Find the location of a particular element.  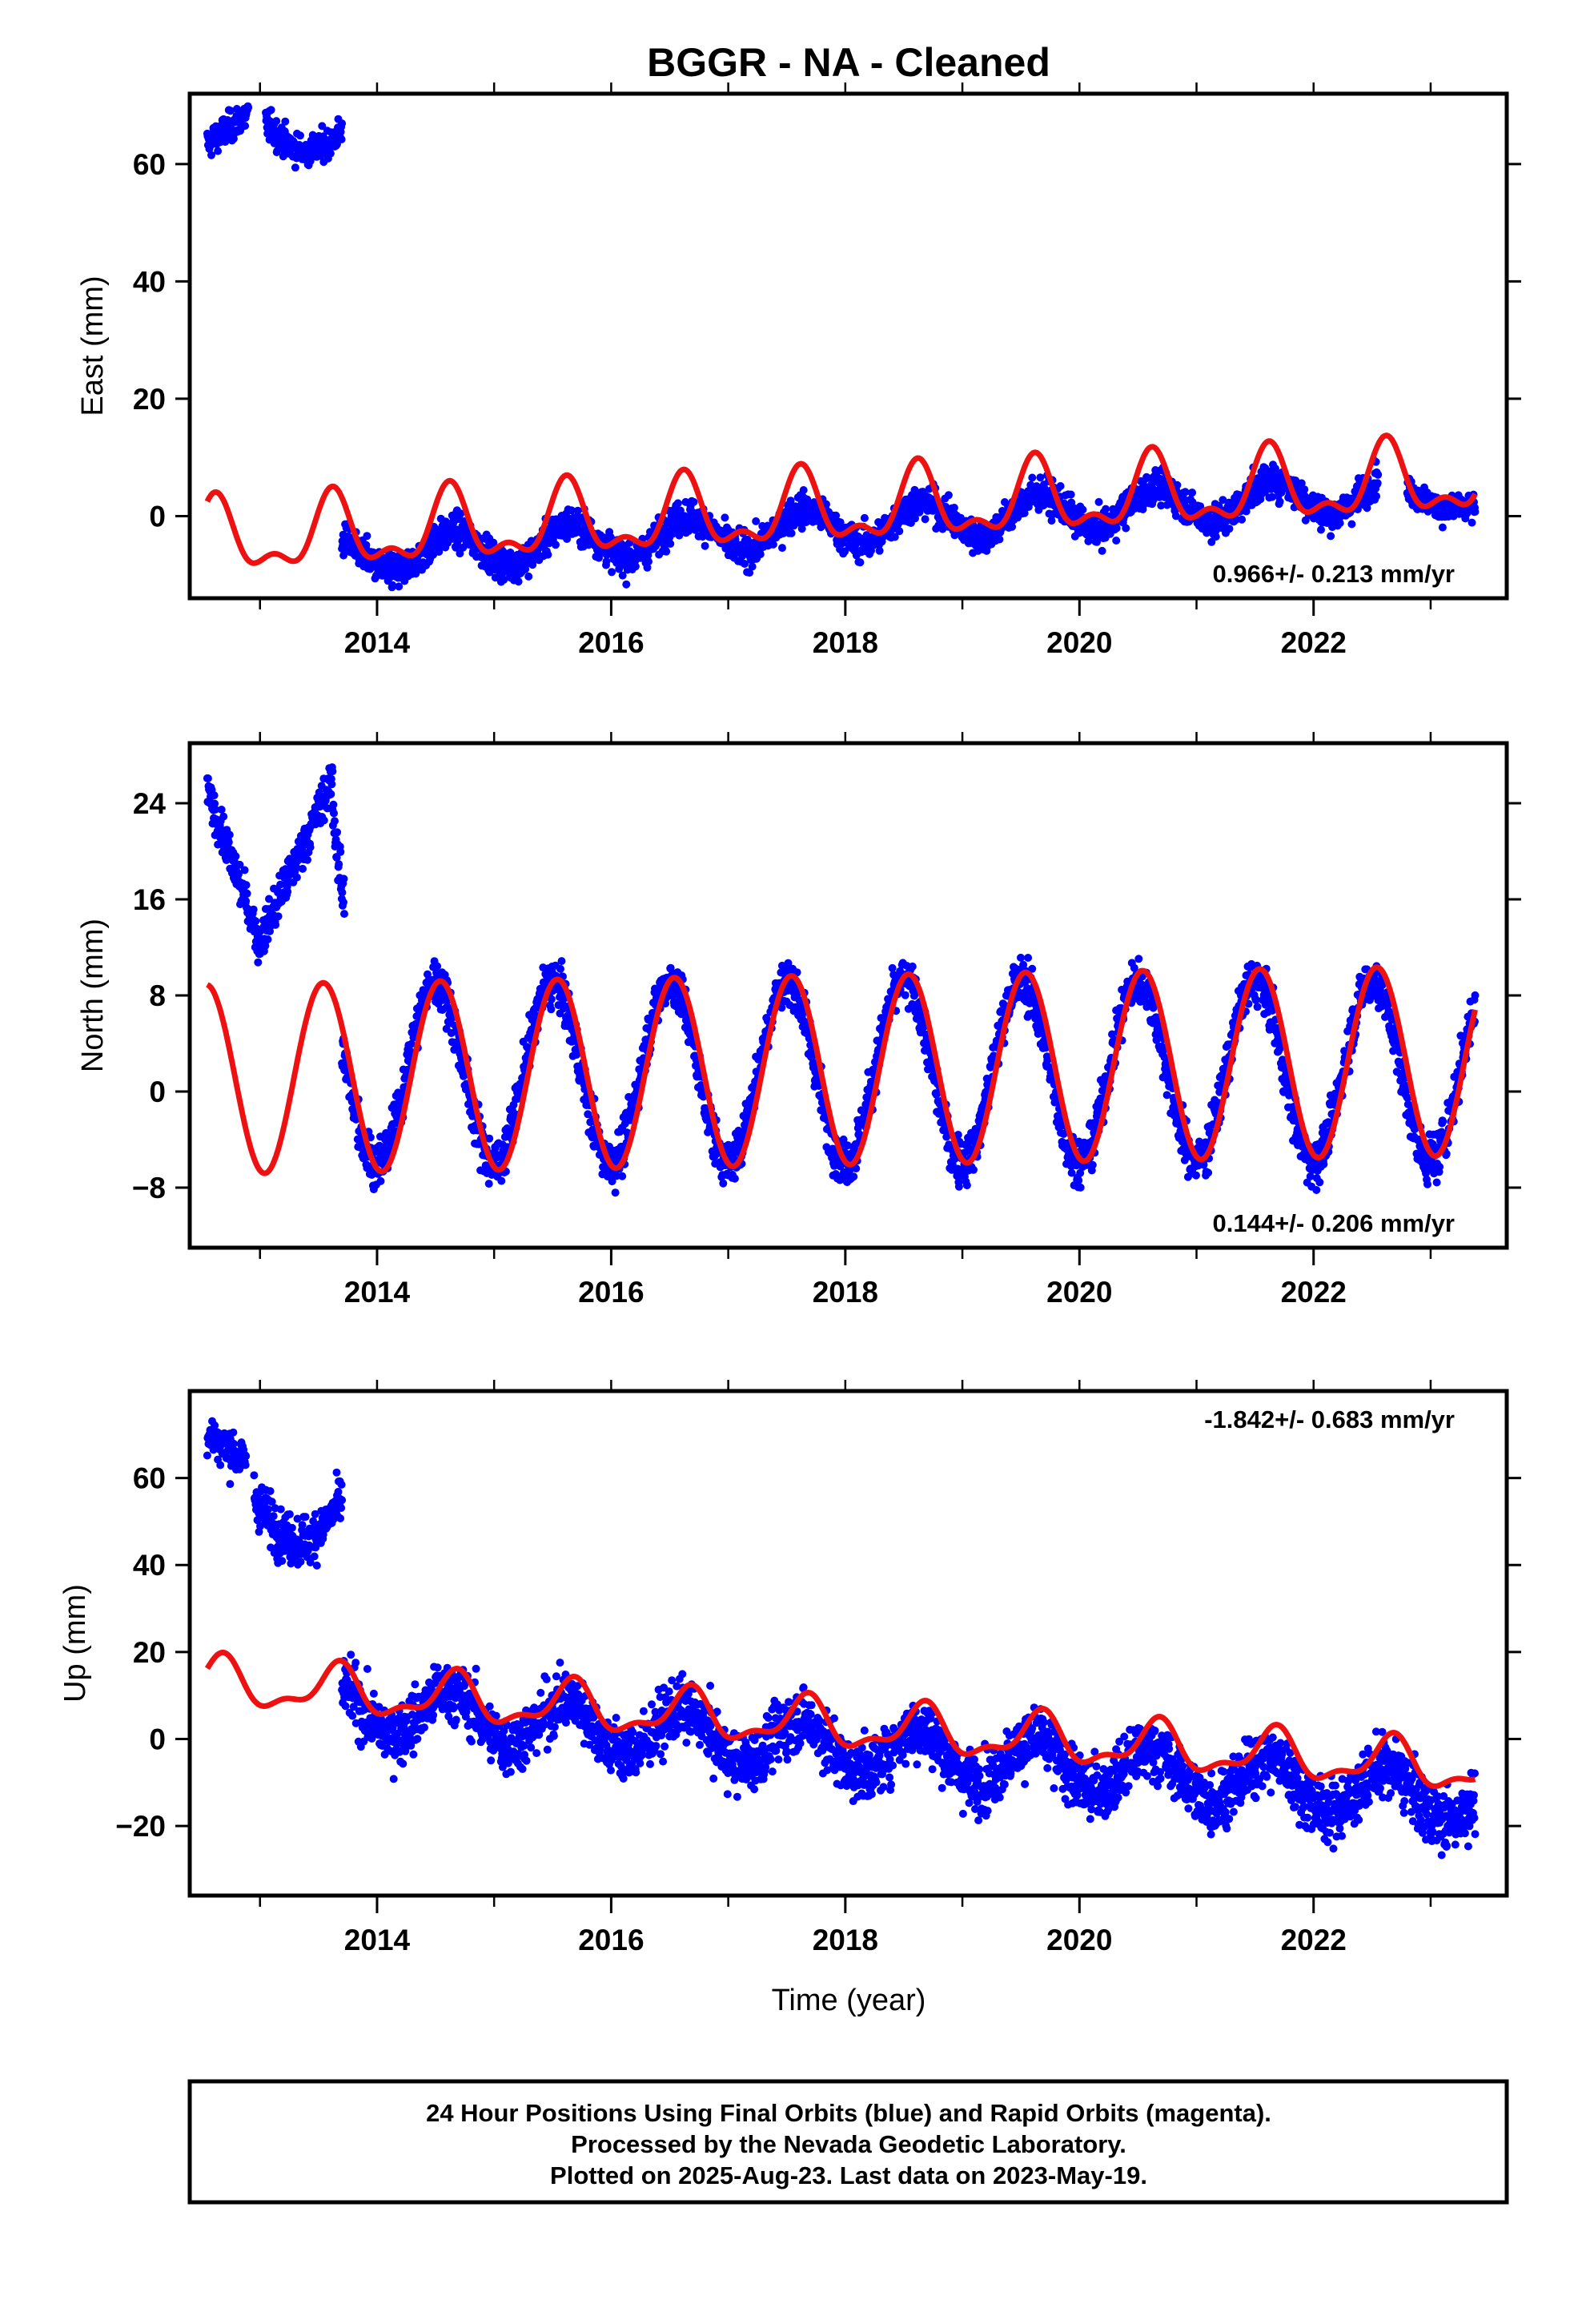

east-rate-label: 0.966+/- 0.213 mm/yr is located at coordinates (1334, 574).